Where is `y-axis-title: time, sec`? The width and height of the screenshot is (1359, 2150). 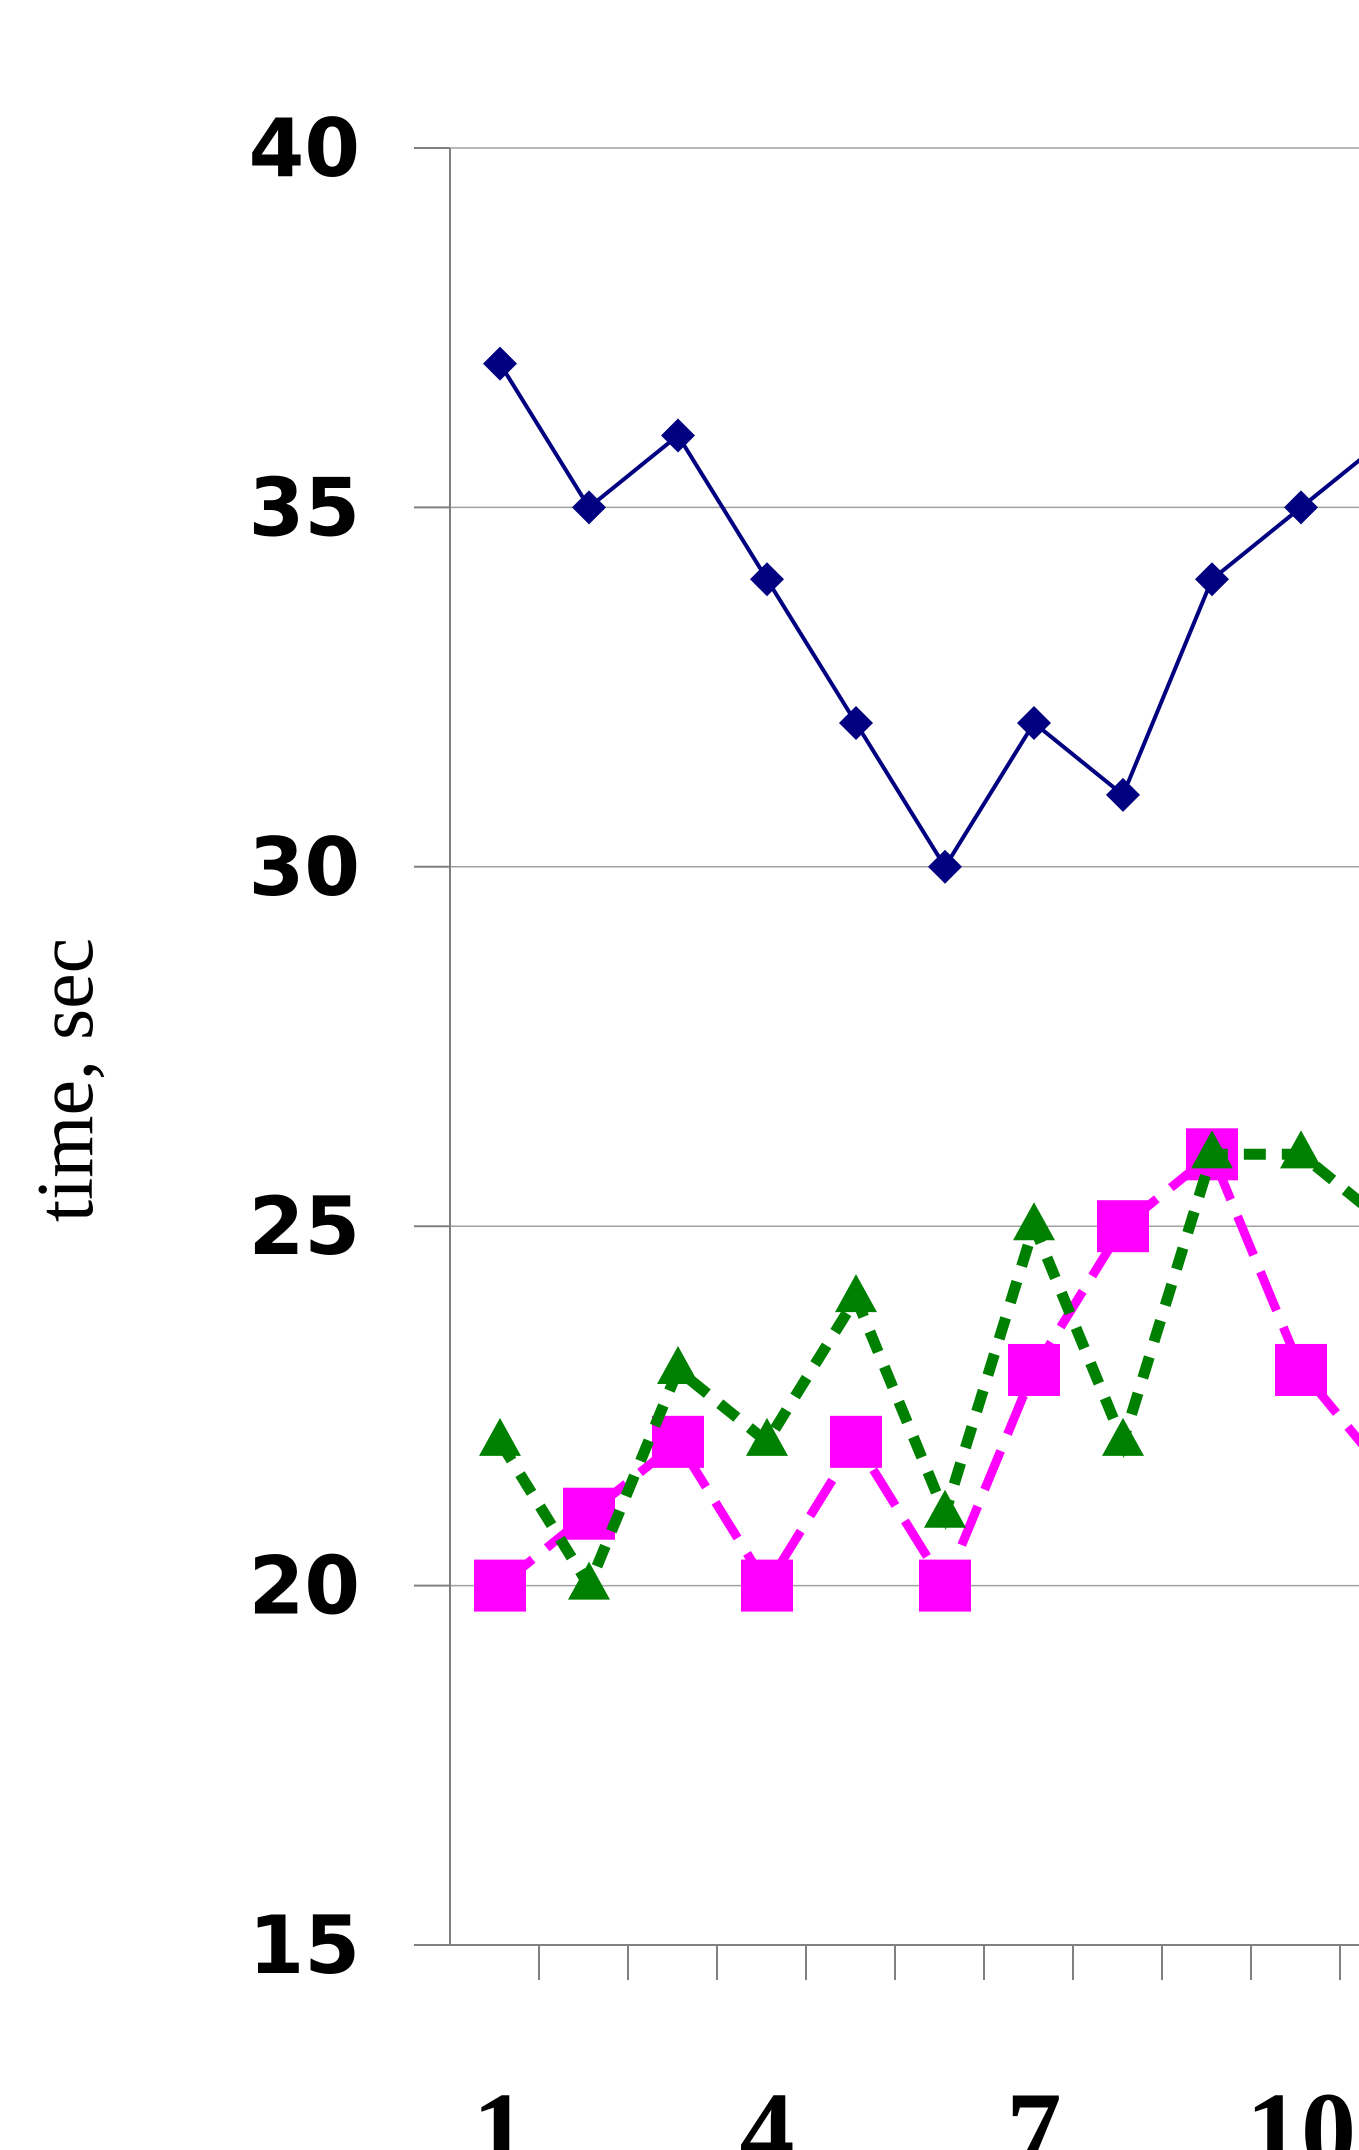 y-axis-title: time, sec is located at coordinates (66, 1080).